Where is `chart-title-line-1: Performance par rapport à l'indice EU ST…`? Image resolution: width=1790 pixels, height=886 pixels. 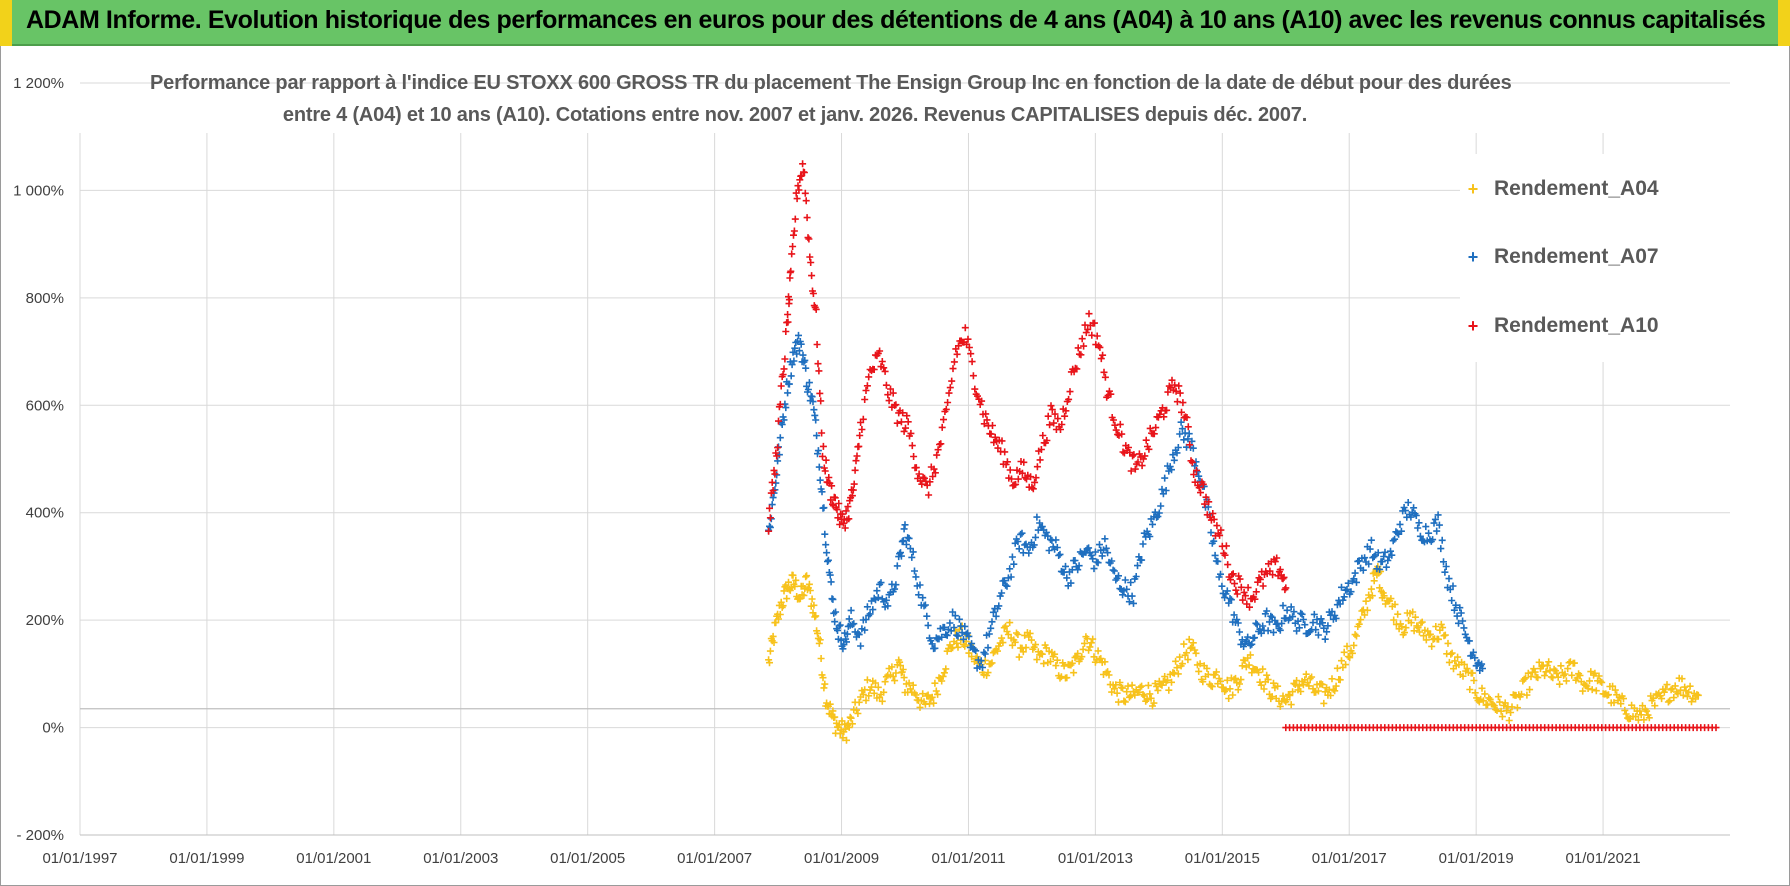 chart-title-line-1: Performance par rapport à l'indice EU ST… is located at coordinates (831, 83).